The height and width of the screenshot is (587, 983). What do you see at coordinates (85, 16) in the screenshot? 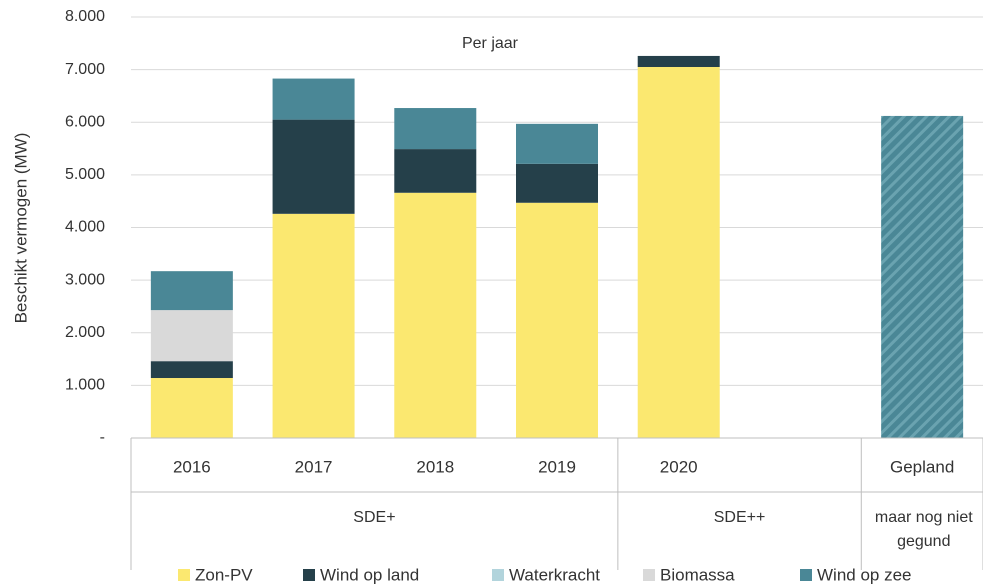
I see `y-tick-label: 8.000` at bounding box center [85, 16].